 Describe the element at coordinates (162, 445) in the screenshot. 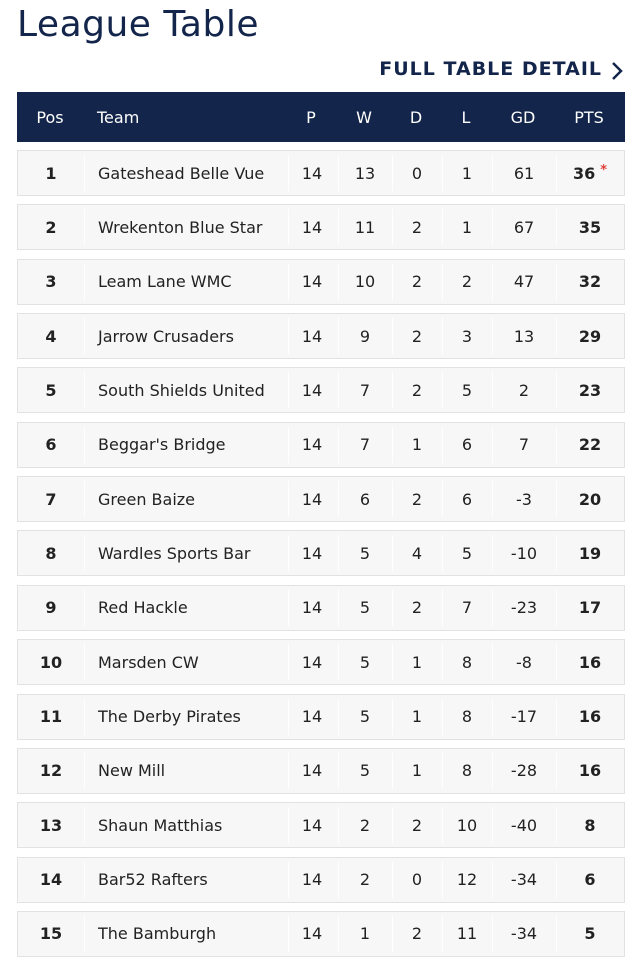

I see `cell-text: Beggar's Bridge` at that location.